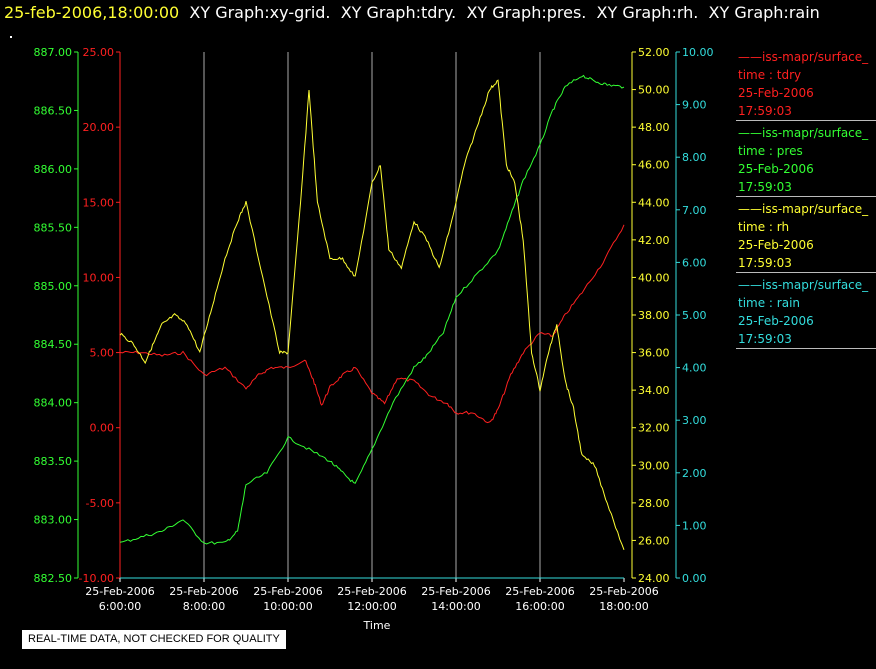 The width and height of the screenshot is (876, 669). What do you see at coordinates (204, 606) in the screenshot?
I see `x-tick-label-time: 8:00:00` at bounding box center [204, 606].